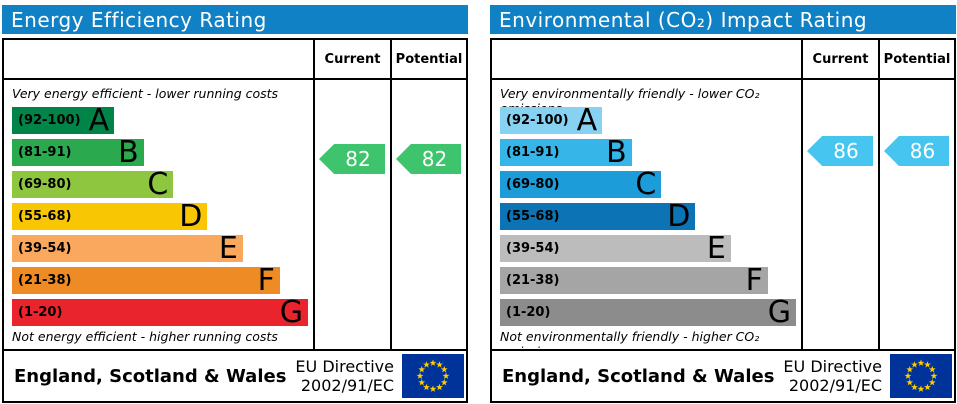 This screenshot has width=957, height=404. I want to click on current-rating-value: 82, so click(358, 159).